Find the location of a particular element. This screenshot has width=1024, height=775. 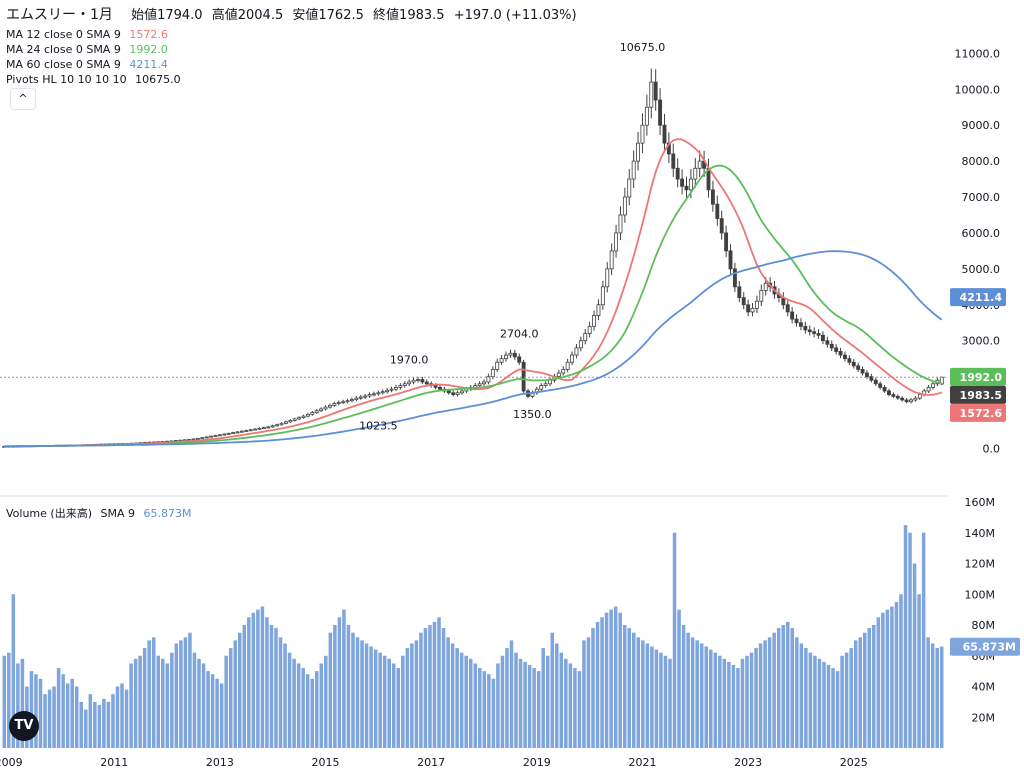

volume-sma-label: SMA 9 is located at coordinates (118, 513).